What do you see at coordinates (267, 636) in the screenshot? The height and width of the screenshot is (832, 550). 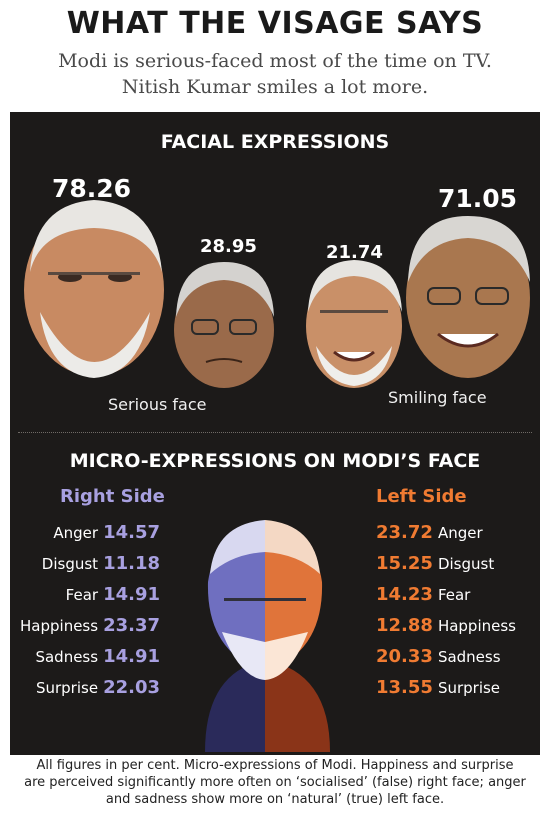 I see `modi-split-face-icon` at bounding box center [267, 636].